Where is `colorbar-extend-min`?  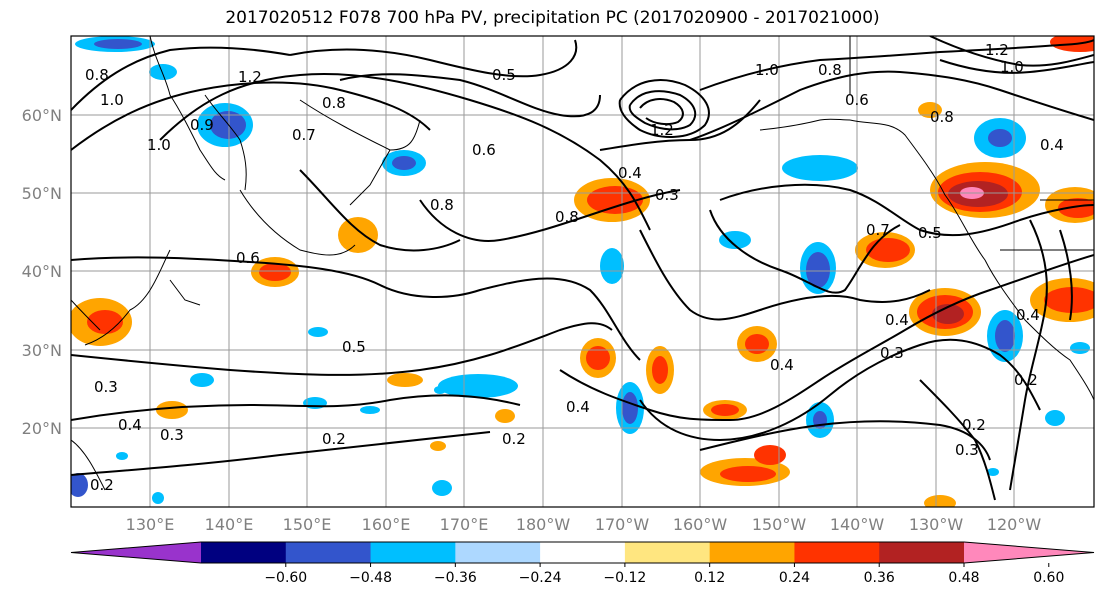
colorbar-extend-min is located at coordinates (136, 552).